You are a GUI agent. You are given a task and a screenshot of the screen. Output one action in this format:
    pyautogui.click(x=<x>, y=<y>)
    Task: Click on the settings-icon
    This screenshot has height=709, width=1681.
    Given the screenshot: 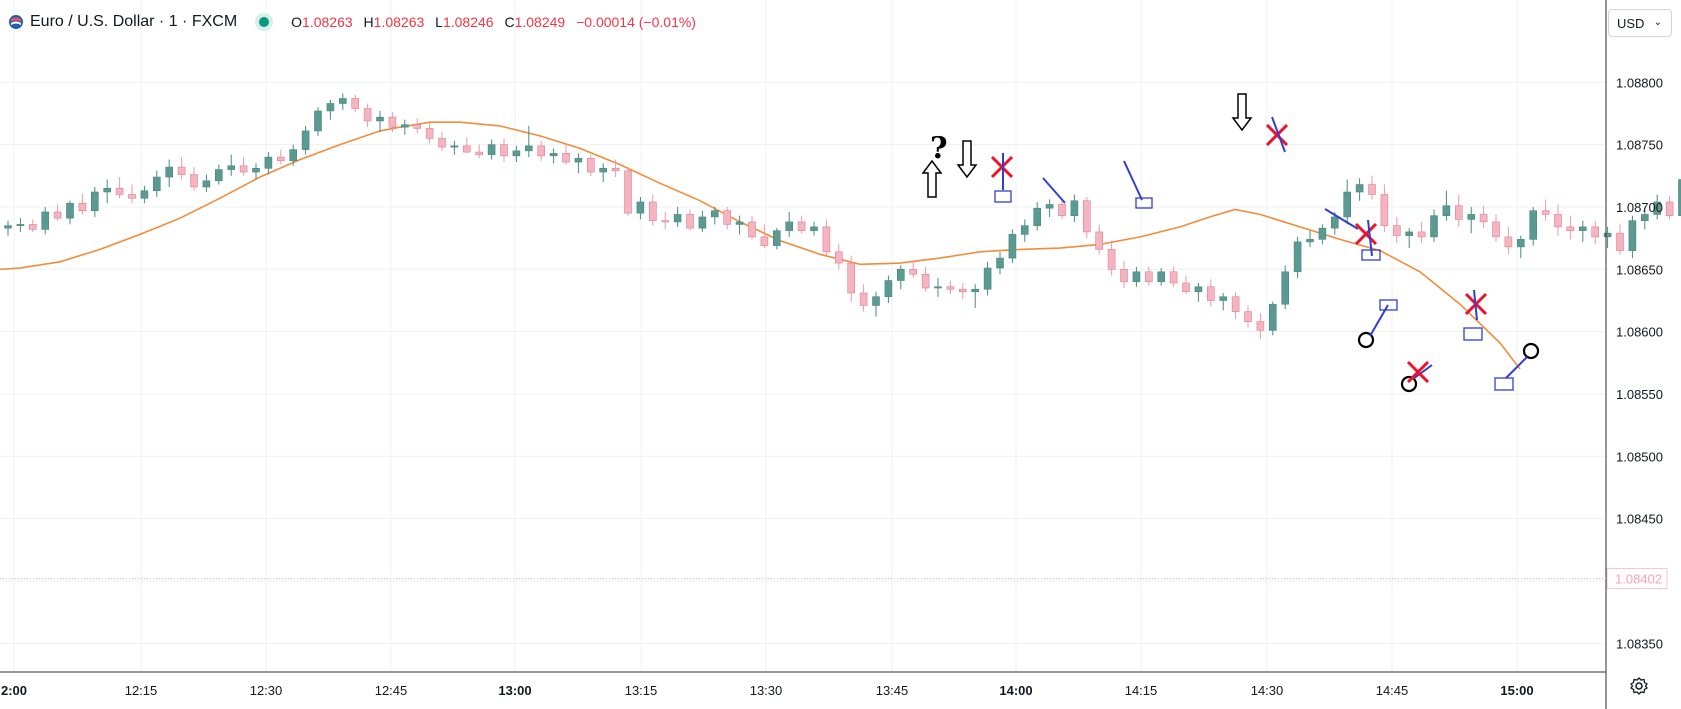 What is the action you would take?
    pyautogui.click(x=1639, y=686)
    